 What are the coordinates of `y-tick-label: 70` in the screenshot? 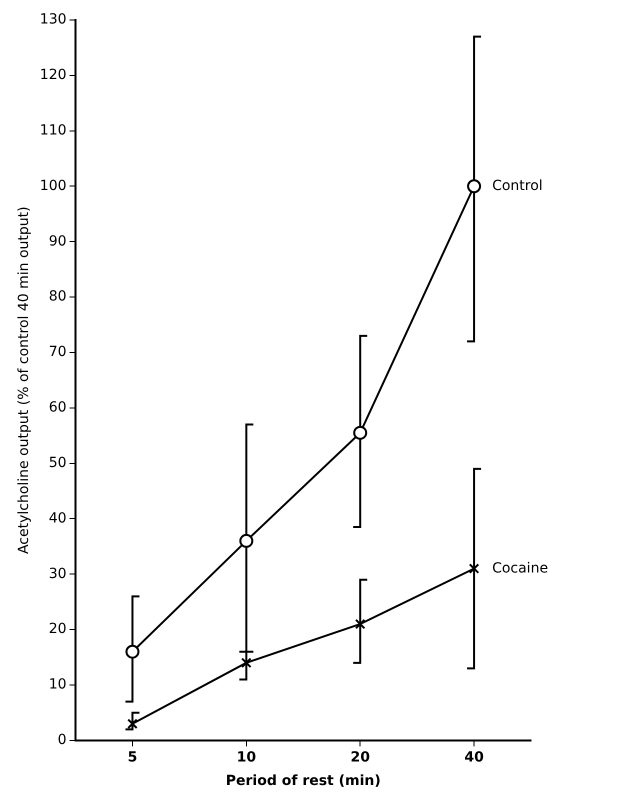 It's located at (57, 352).